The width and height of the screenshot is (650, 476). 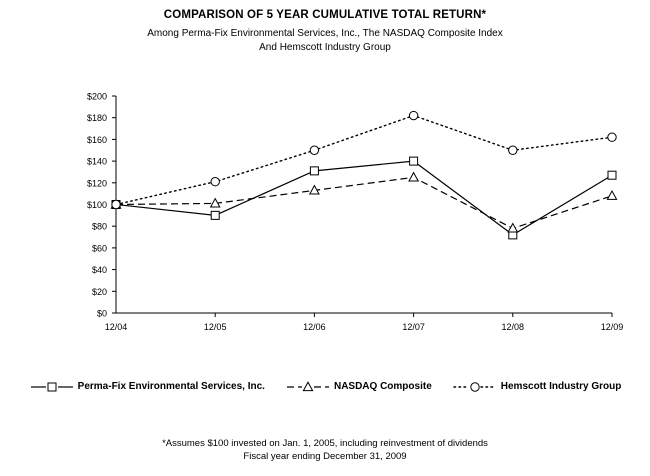 What do you see at coordinates (325, 47) in the screenshot?
I see `chart-subtitle-line-2: And Hemscott Industry Group` at bounding box center [325, 47].